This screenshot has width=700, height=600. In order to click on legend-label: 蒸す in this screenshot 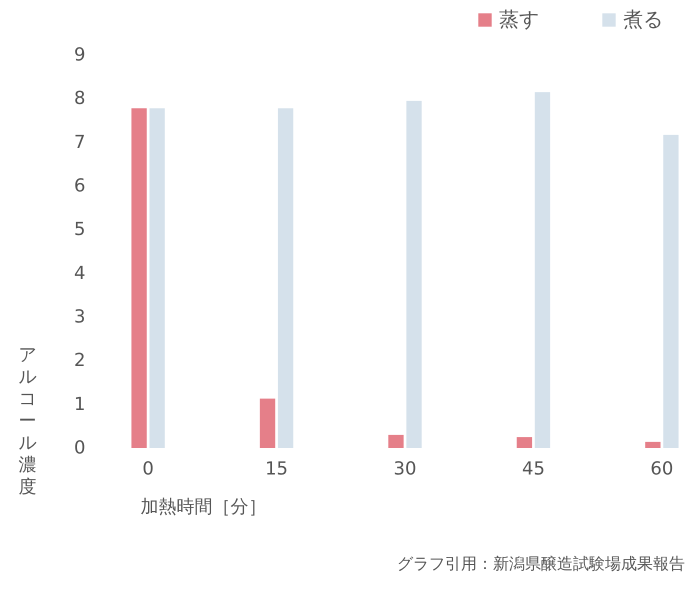, I will do `click(519, 19)`.